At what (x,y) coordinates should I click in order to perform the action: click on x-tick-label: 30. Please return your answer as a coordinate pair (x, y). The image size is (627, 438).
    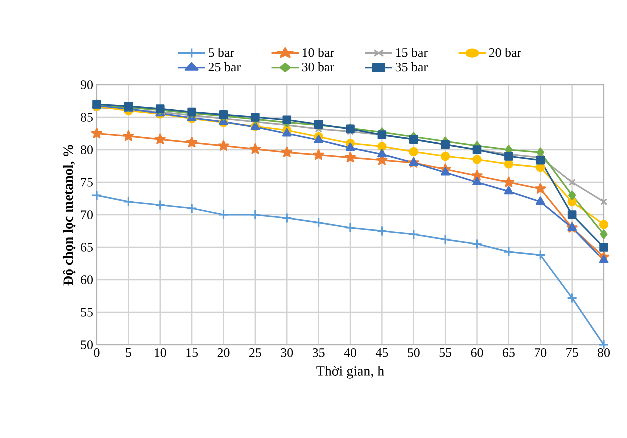
    Looking at the image, I should click on (287, 353).